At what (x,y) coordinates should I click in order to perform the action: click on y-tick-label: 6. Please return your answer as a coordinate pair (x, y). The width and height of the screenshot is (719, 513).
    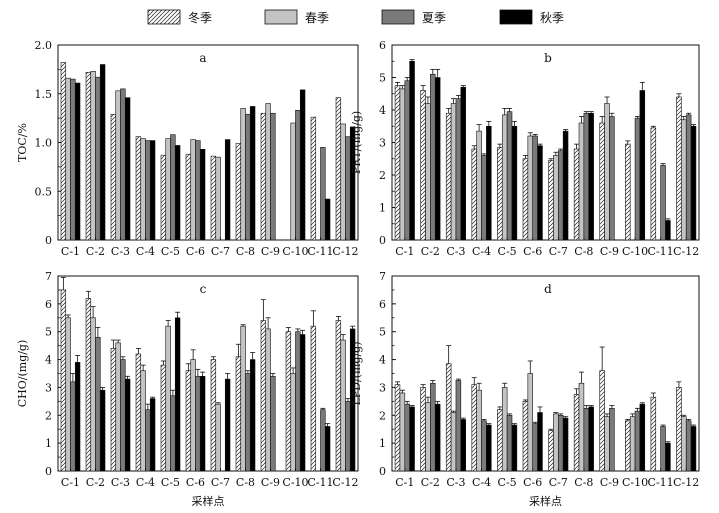
    Looking at the image, I should click on (382, 304).